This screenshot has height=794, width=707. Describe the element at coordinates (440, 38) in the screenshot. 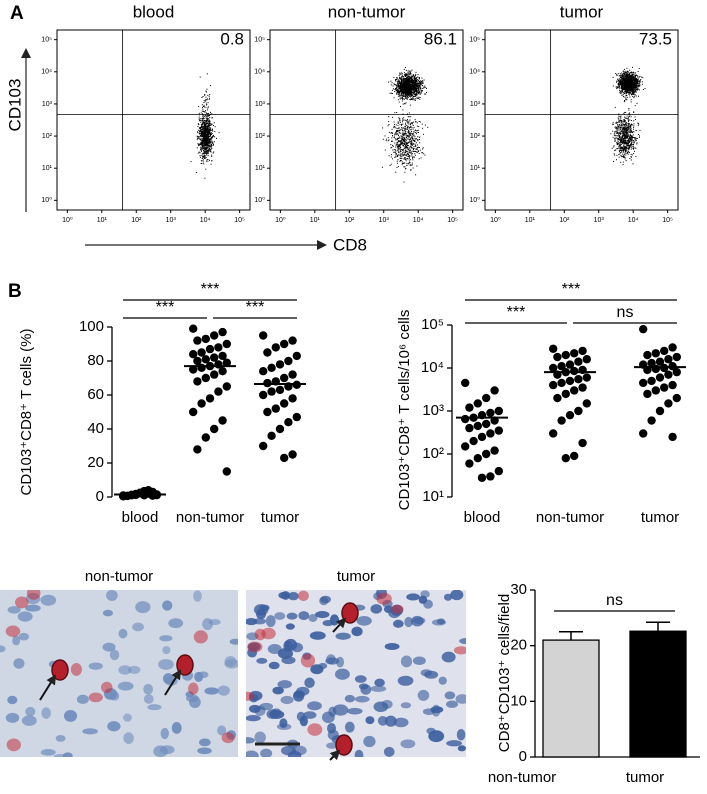

I see `quadrant-value: 86.1` at that location.